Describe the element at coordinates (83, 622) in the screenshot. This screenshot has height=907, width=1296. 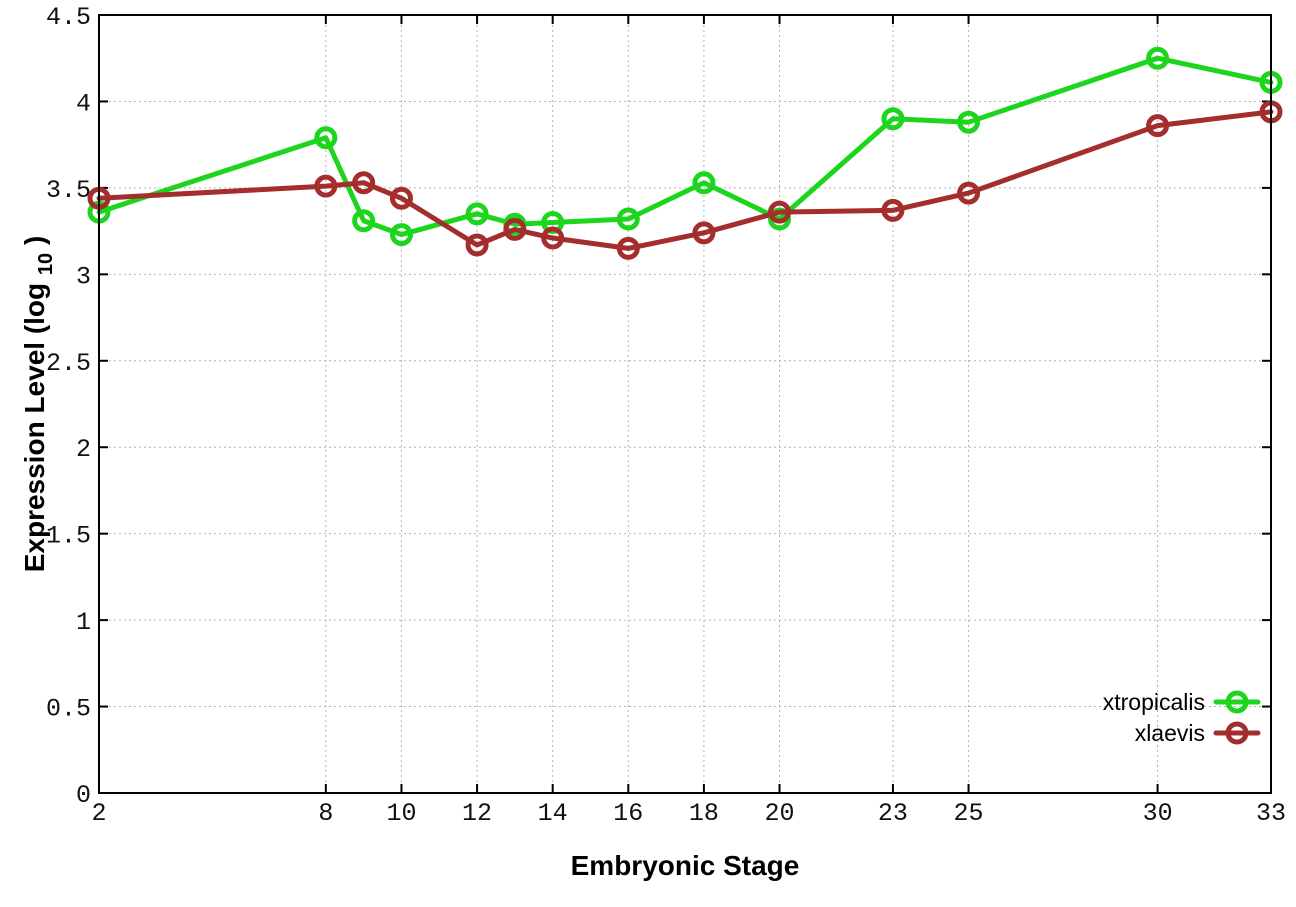
I see `y-tick-label-1: 1` at that location.